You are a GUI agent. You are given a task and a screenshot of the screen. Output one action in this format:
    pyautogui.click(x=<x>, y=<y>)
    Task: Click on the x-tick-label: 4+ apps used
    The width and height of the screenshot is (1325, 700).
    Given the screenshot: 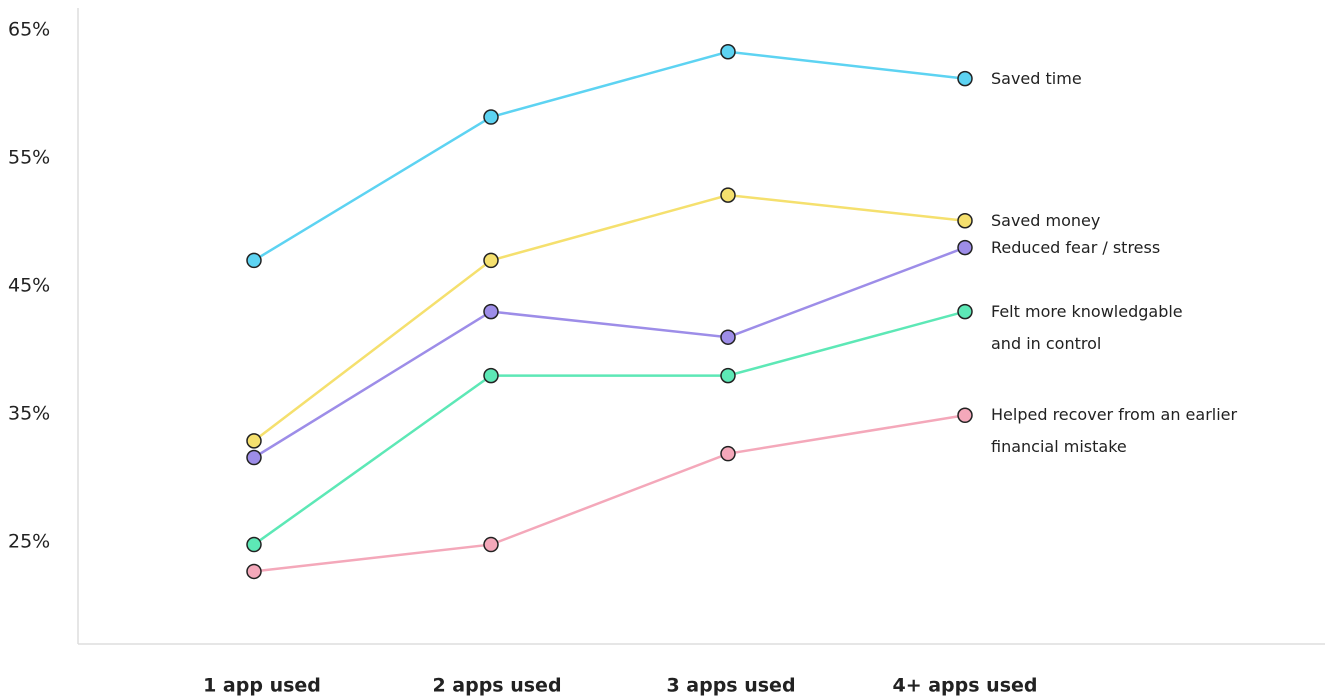 What is the action you would take?
    pyautogui.click(x=964, y=686)
    